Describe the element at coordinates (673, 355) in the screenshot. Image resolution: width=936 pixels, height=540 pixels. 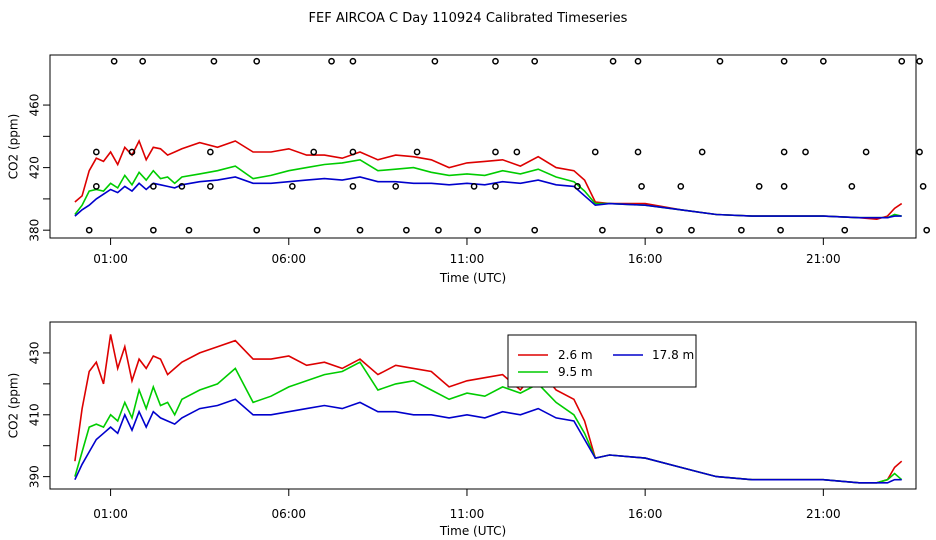
I see `legend-label: 17.8 m` at that location.